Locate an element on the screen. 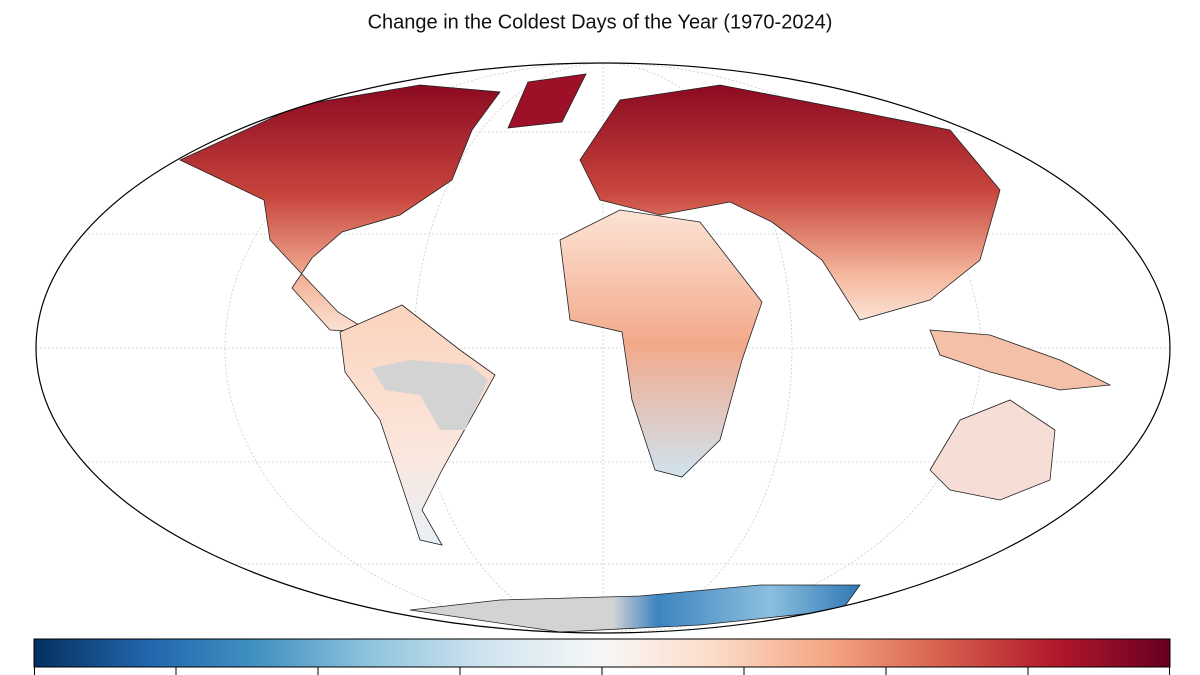 The image size is (1200, 675). colorbar-ticks is located at coordinates (602, 671).